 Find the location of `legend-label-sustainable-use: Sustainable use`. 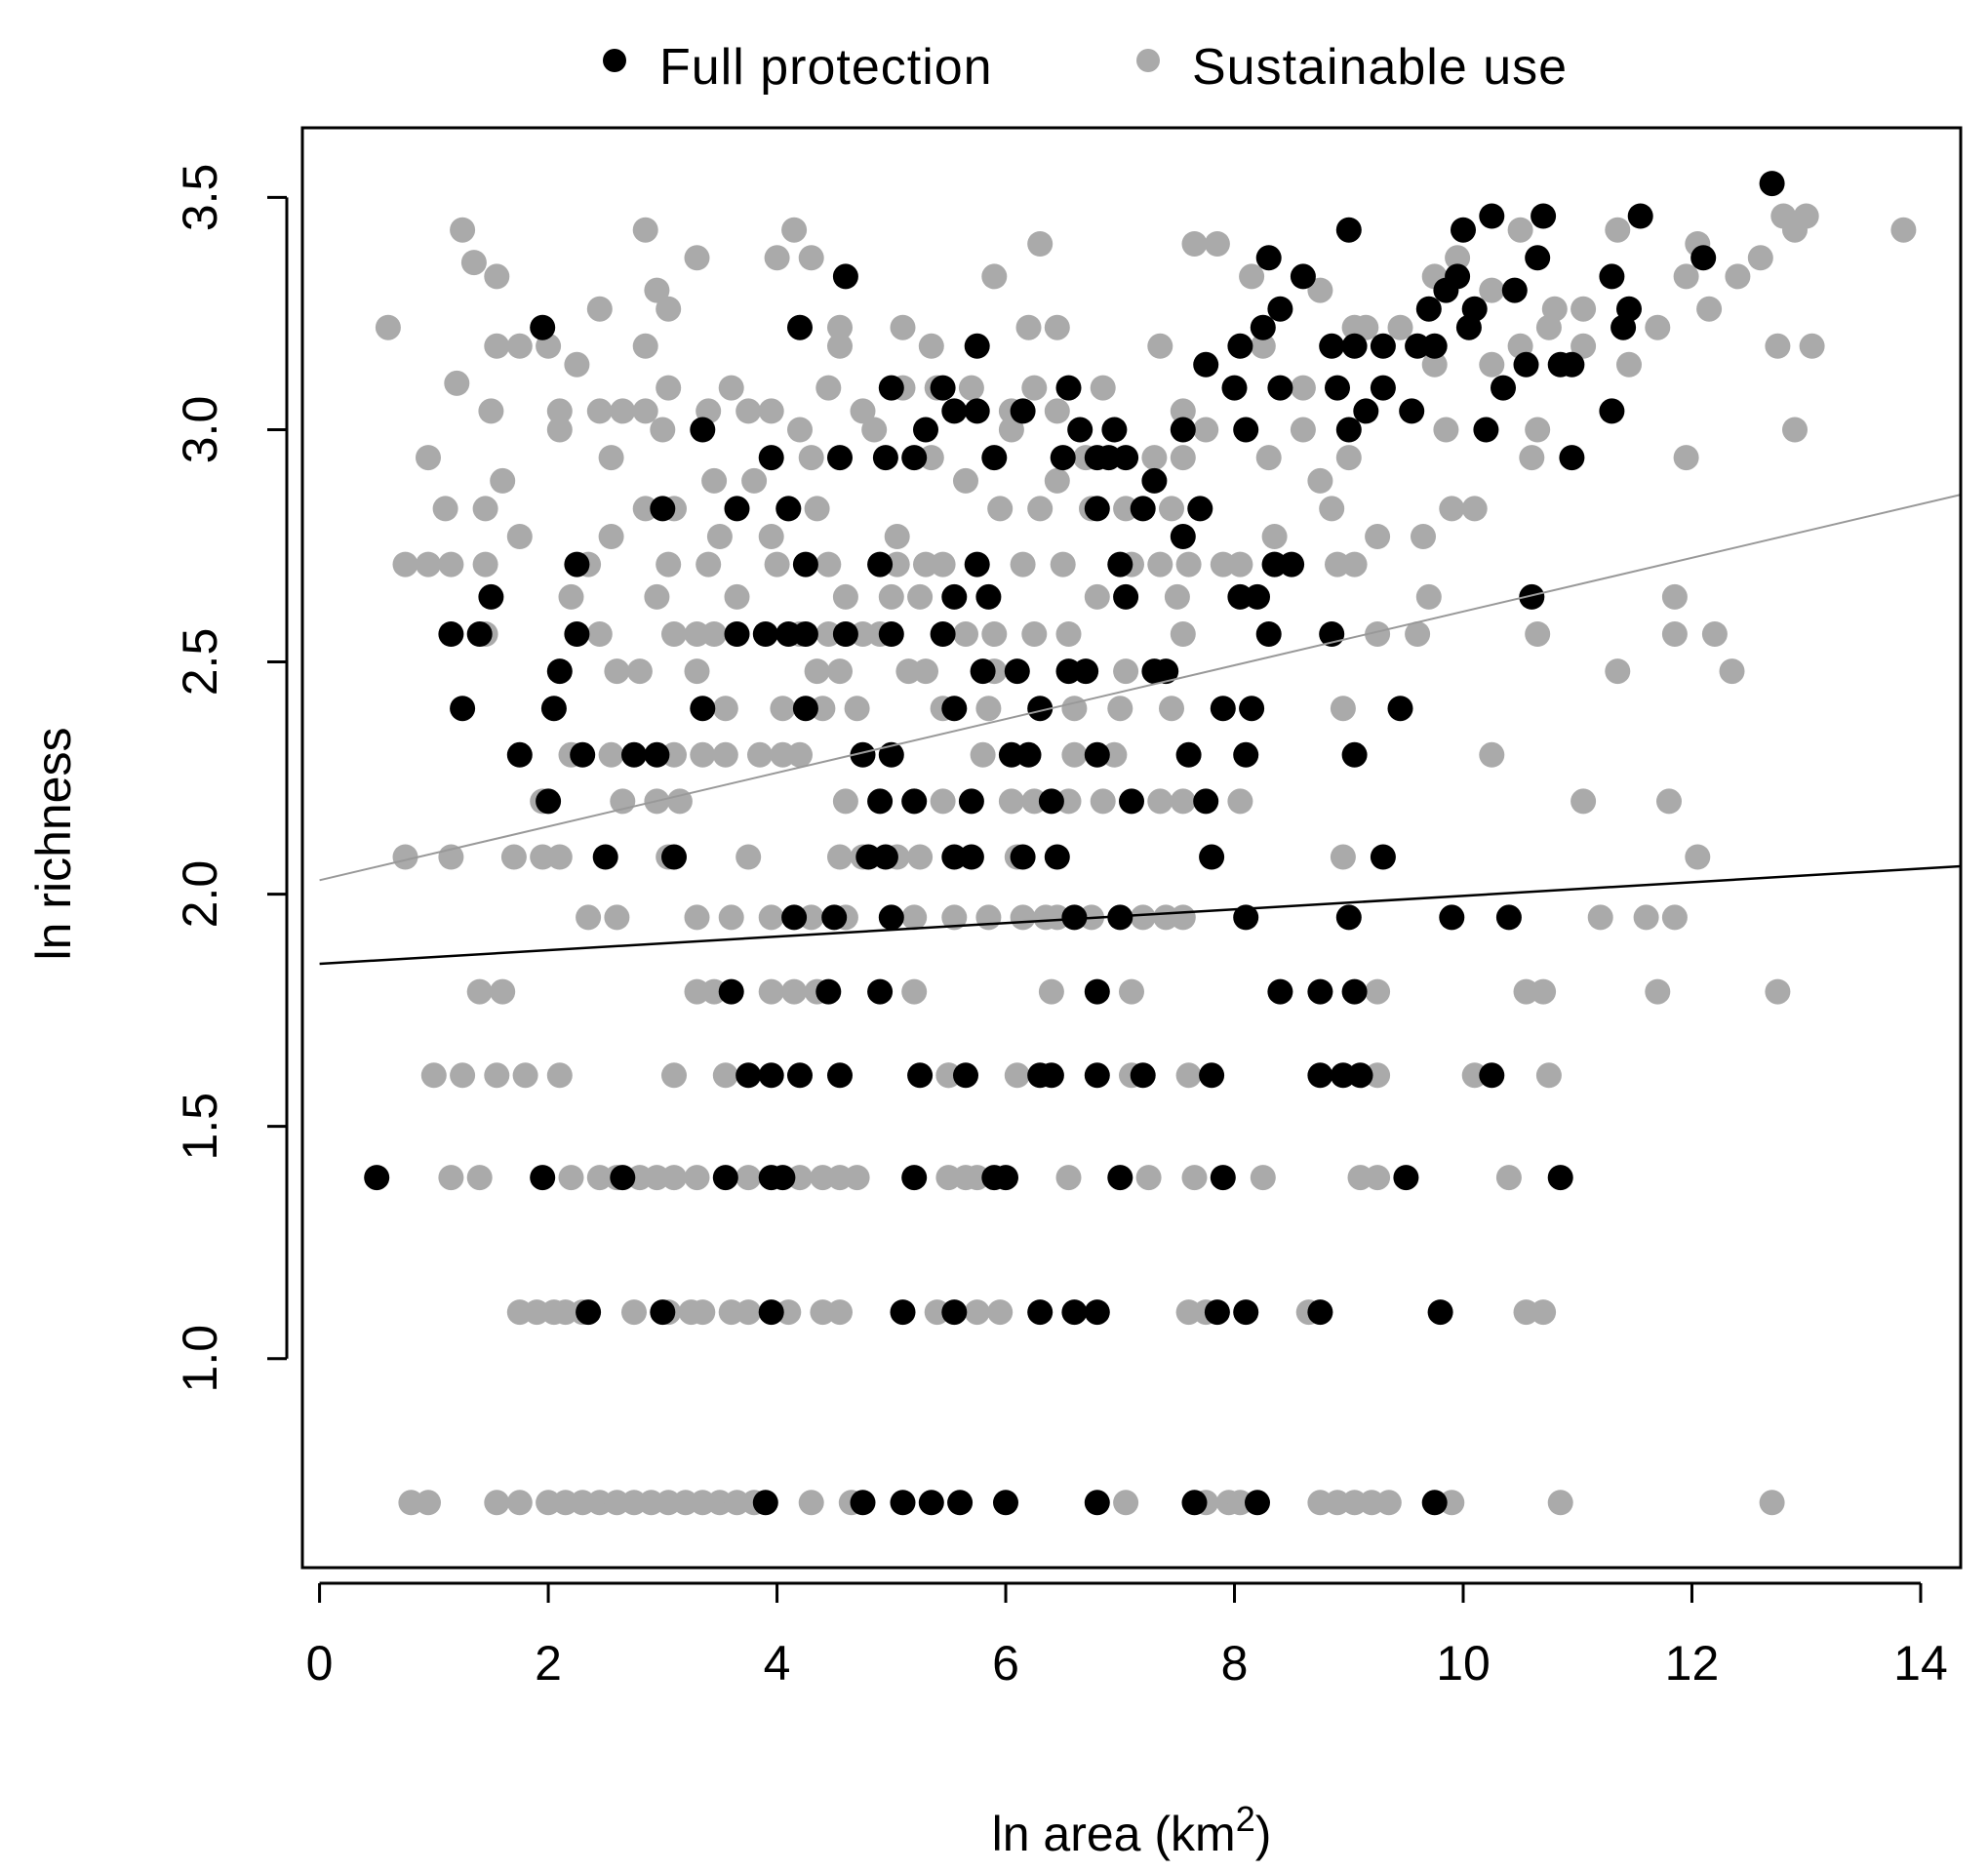

legend-label-sustainable-use: Sustainable use is located at coordinates (1380, 67).